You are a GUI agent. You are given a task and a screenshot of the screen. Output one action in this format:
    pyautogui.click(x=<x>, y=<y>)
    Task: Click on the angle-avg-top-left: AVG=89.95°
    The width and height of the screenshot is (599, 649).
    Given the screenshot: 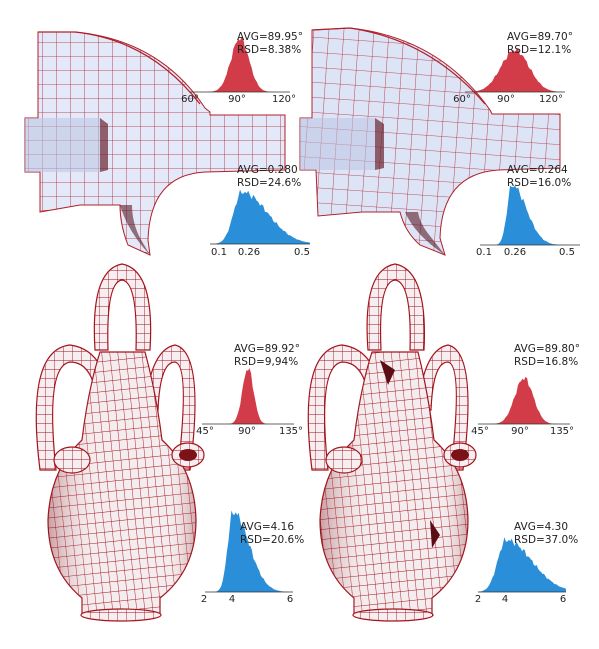 What is the action you would take?
    pyautogui.click(x=270, y=37)
    